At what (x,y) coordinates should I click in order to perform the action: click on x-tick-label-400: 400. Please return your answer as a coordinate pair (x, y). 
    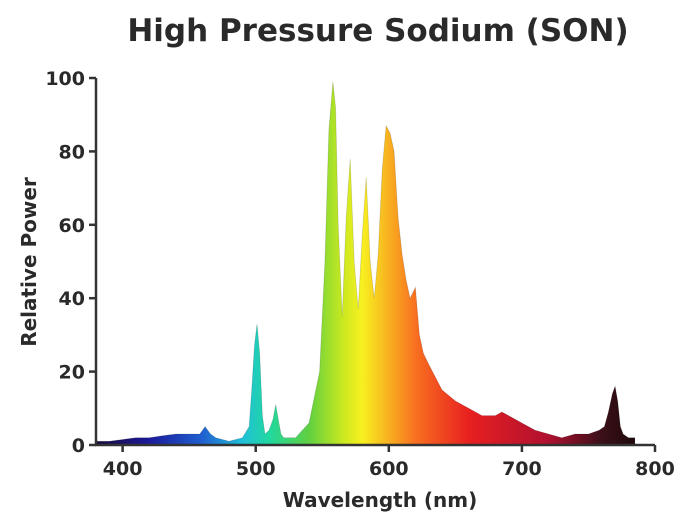
    Looking at the image, I should click on (123, 469).